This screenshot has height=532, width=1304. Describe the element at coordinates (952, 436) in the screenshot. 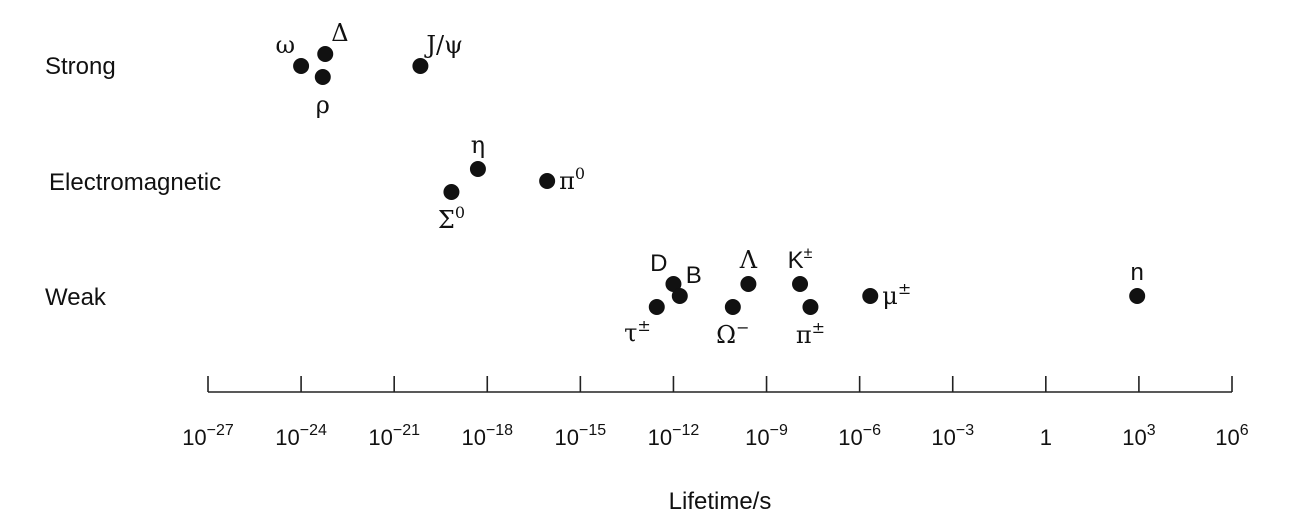

I see `x-tick-label: 10⁻³` at that location.